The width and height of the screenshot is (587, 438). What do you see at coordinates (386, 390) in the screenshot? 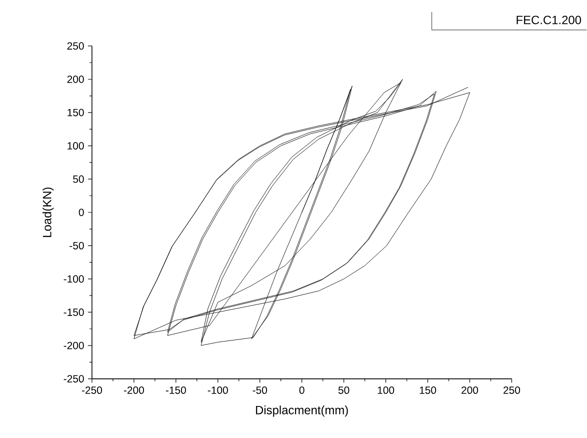
I see `x-tick-label: 100` at bounding box center [386, 390].